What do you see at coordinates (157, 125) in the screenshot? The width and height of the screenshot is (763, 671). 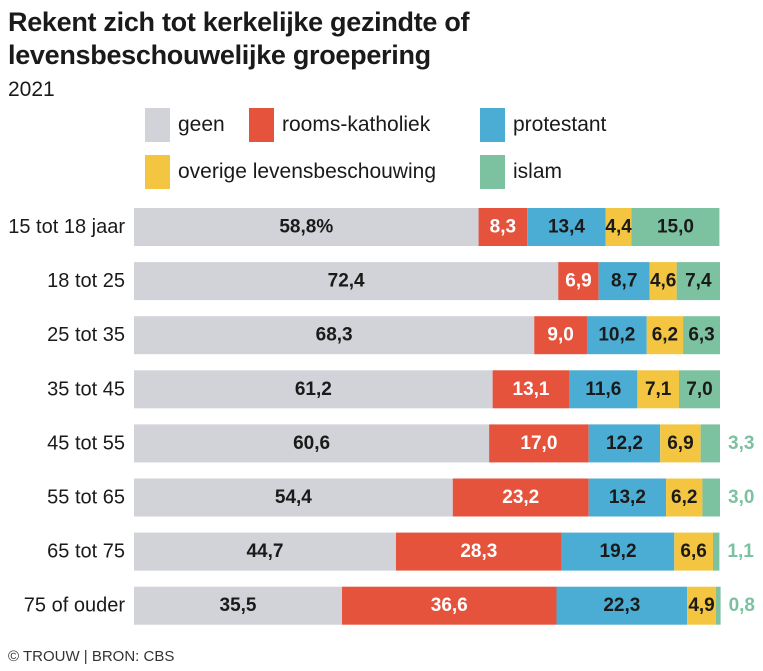 I see `legend-swatch-geen` at bounding box center [157, 125].